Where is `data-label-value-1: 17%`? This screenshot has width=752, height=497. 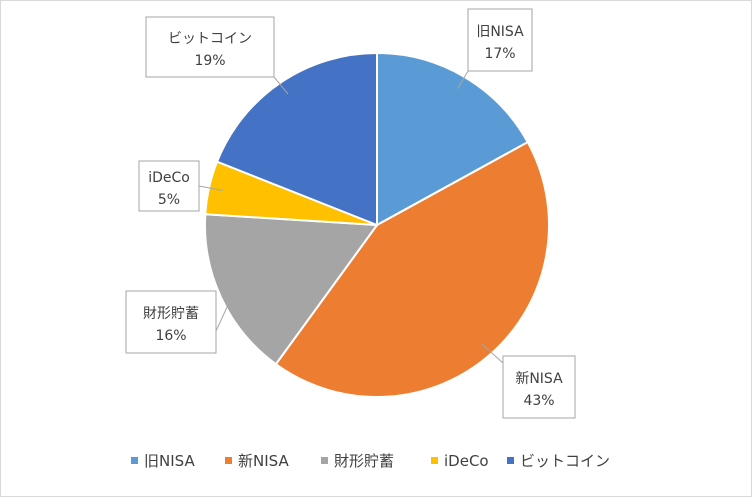 data-label-value-1: 17% is located at coordinates (499, 54).